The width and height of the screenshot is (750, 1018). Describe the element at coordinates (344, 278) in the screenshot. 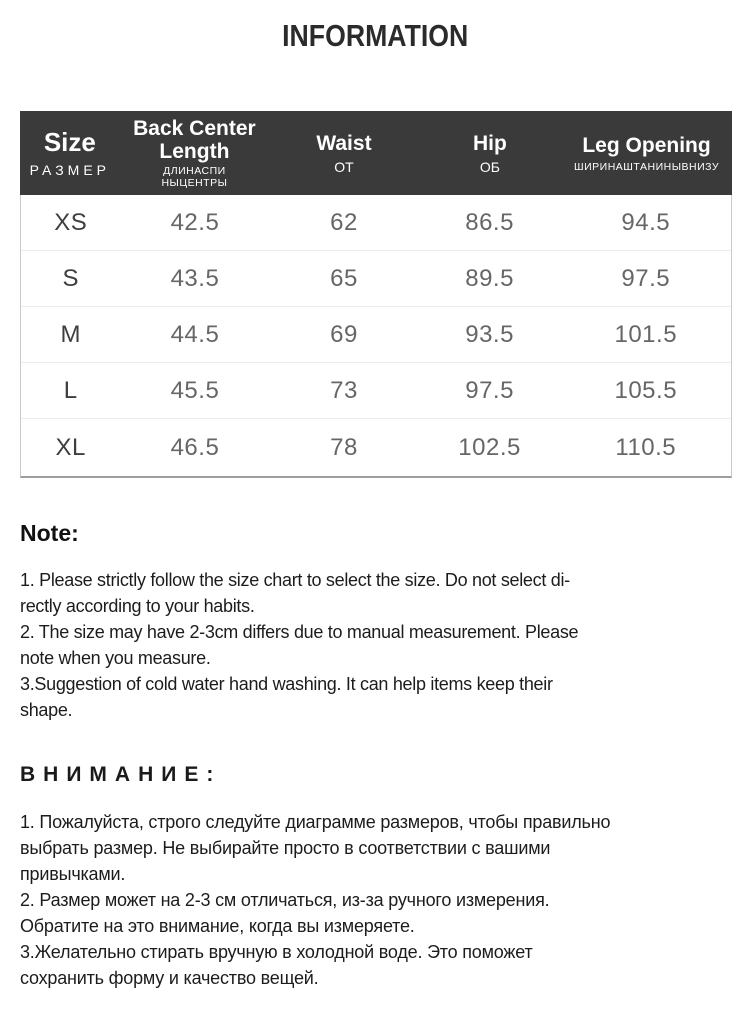

I see `value-cell-waist: 65` at that location.